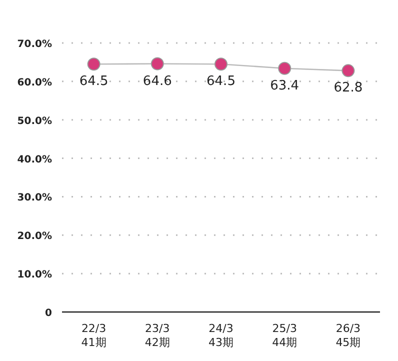 This screenshot has height=361, width=398. Describe the element at coordinates (348, 335) in the screenshot. I see `x-tick-label: 26/3 45期` at that location.